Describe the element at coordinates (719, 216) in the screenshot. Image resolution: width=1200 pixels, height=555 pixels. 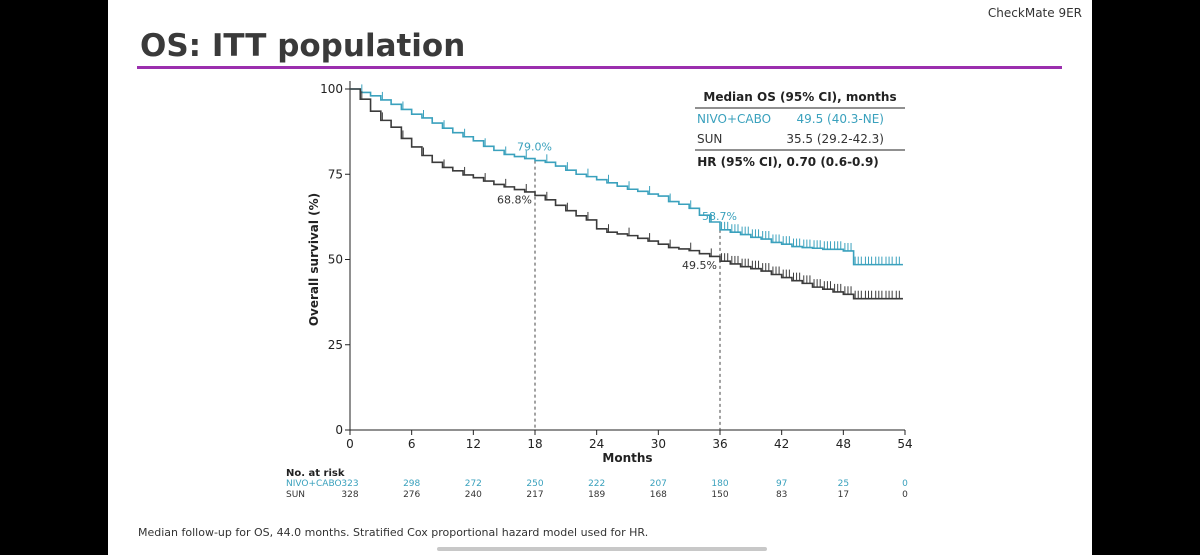
I see `landmark-label-nivo: 58.7%` at that location.